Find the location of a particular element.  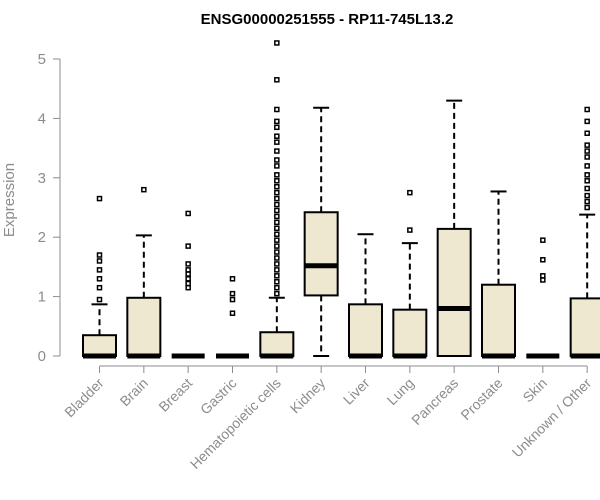

y-tick-label: 3 is located at coordinates (42, 178).